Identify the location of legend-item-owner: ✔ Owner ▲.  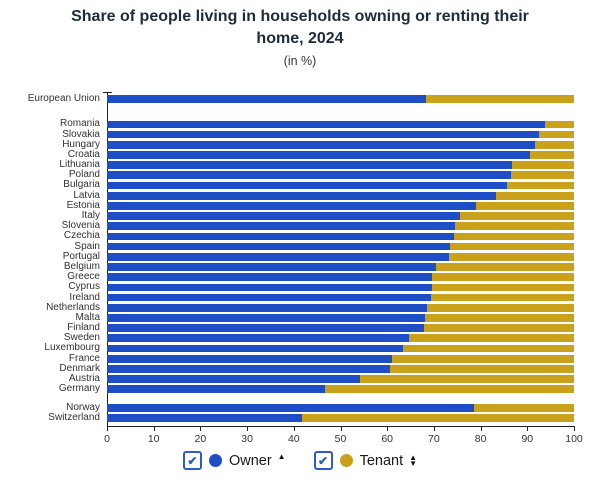
(234, 460).